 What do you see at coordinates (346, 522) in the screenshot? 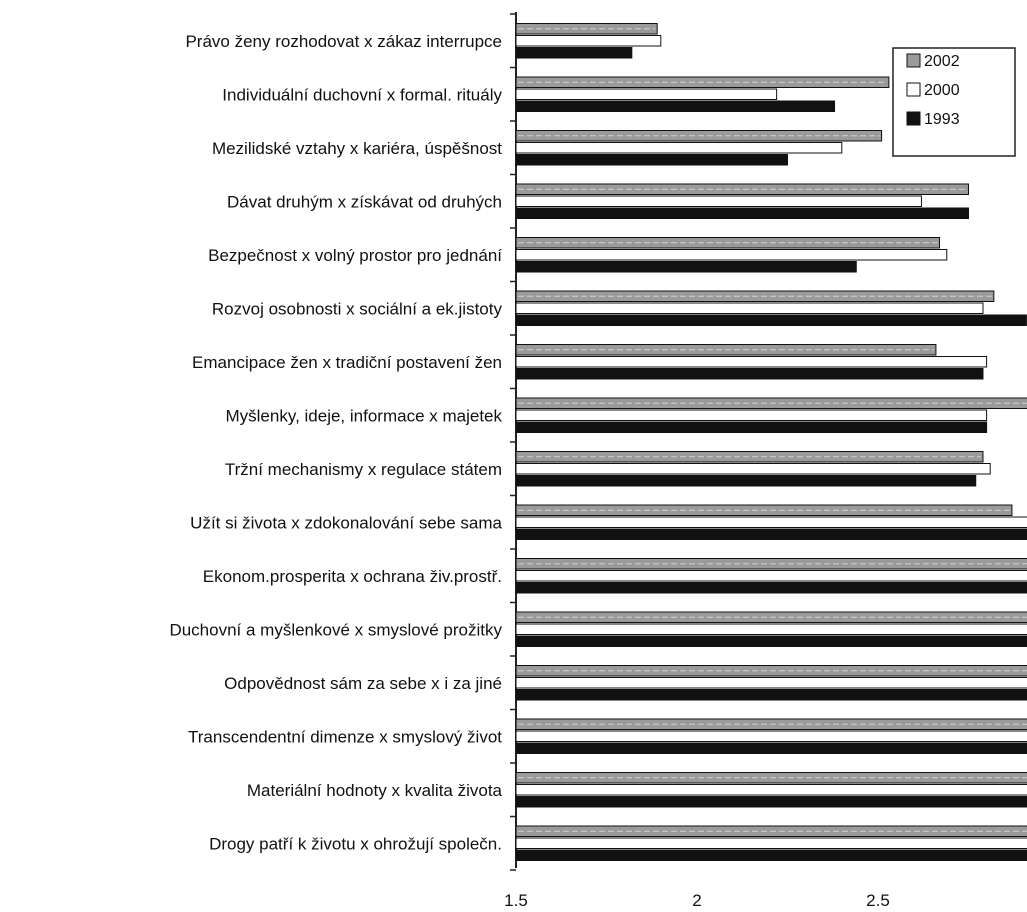
I see `category-label: Užít si života x zdokonalování sebe sama` at bounding box center [346, 522].